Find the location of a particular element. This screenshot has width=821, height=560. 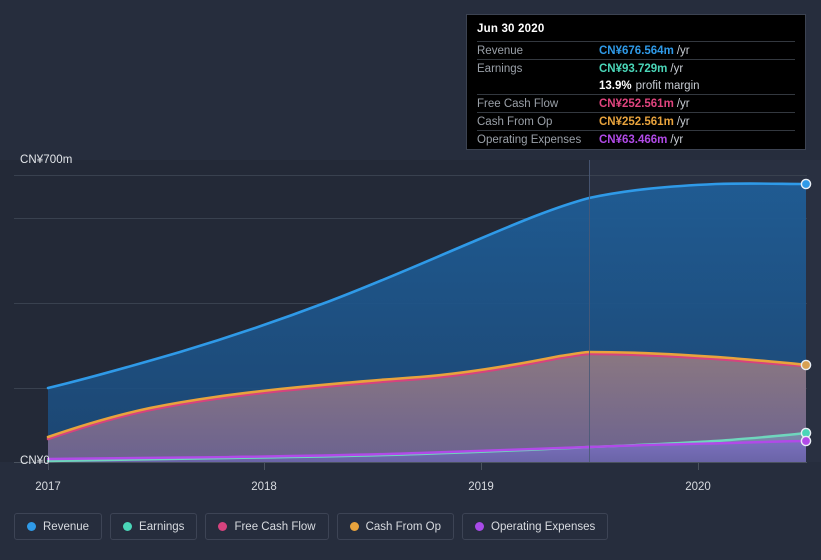

tooltip-row-cash-from-op: Cash From Op CN¥252.561m /yr is located at coordinates (636, 121).